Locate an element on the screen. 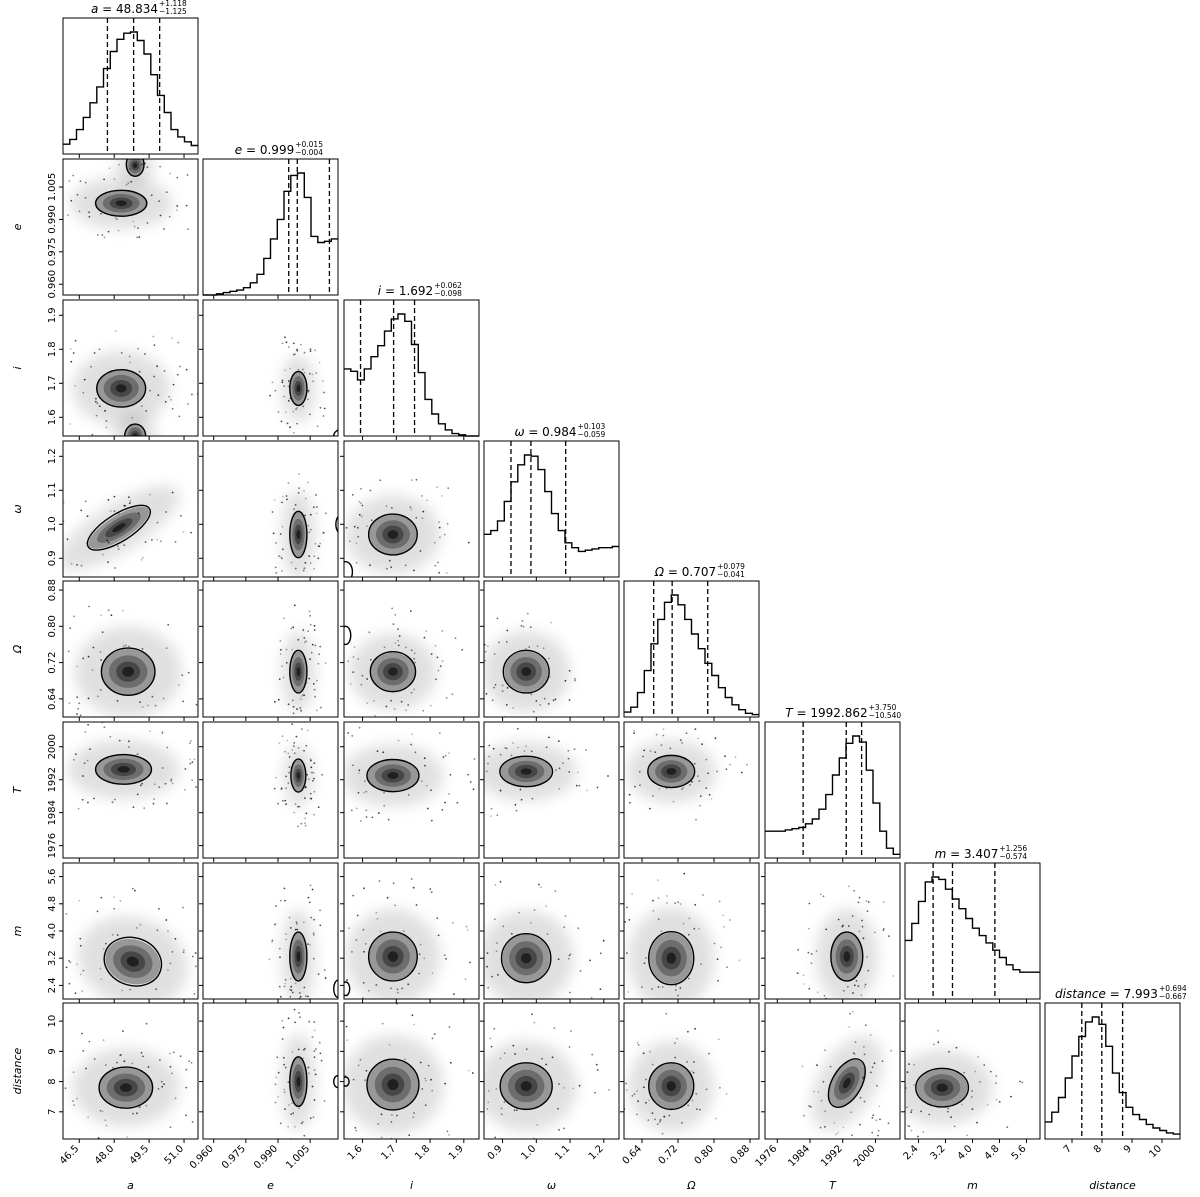 The image size is (1200, 1197). title-distance: distance = 7.993 is located at coordinates (1106, 994).